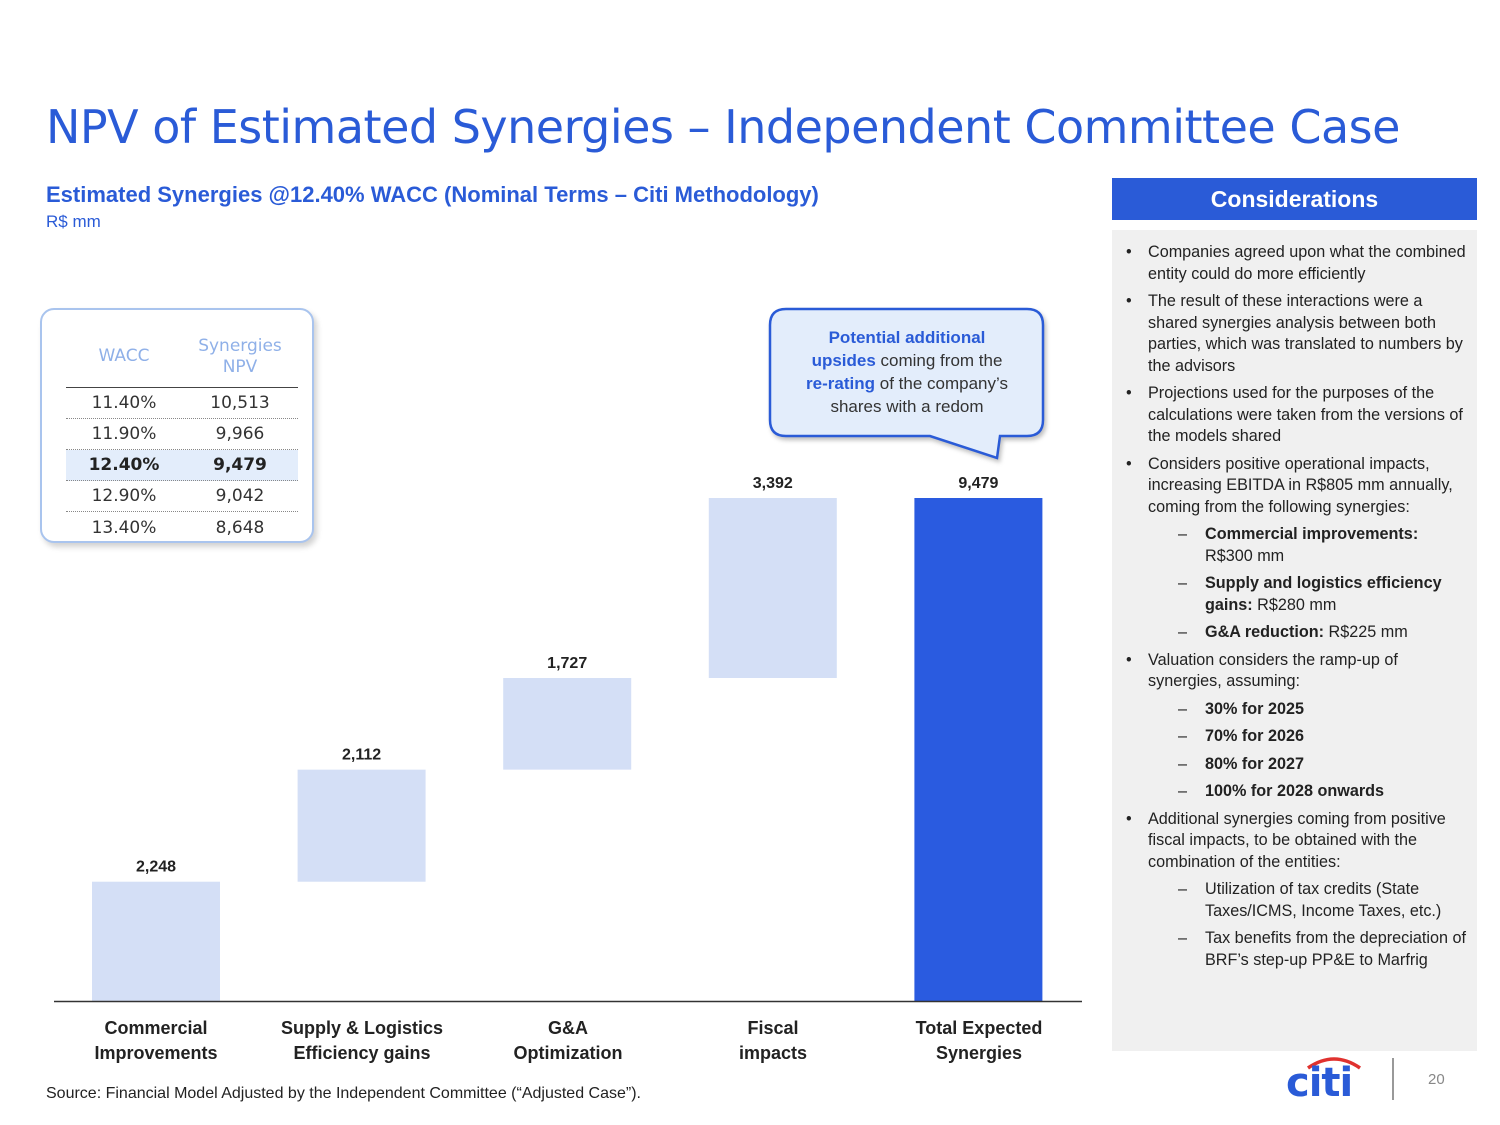  I want to click on citi-logo: citi, so click(1319, 1083).